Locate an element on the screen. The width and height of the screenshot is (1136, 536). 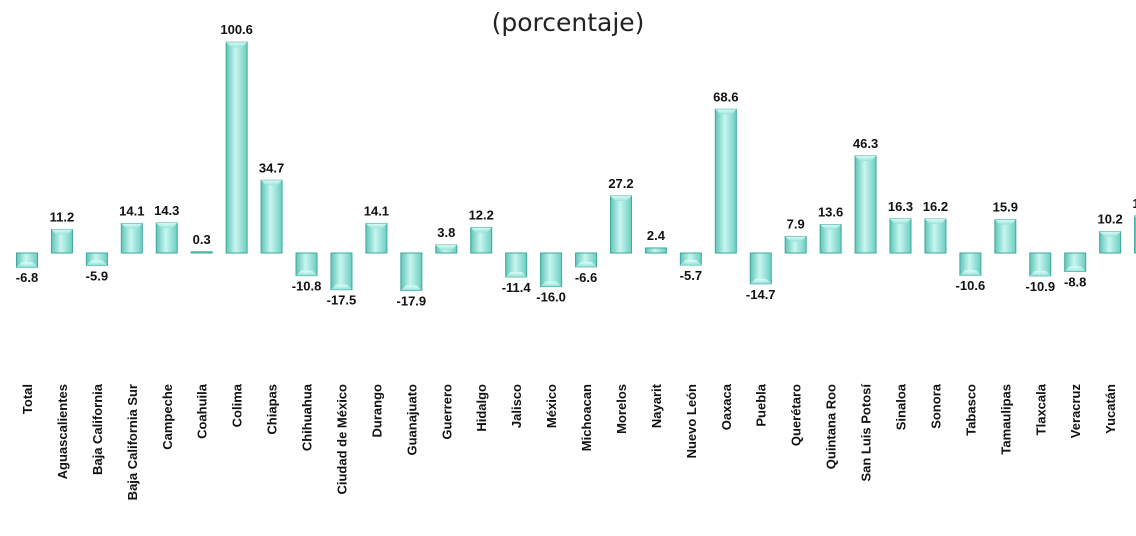
value-label-hidalgo: 12.2 is located at coordinates (481, 214).